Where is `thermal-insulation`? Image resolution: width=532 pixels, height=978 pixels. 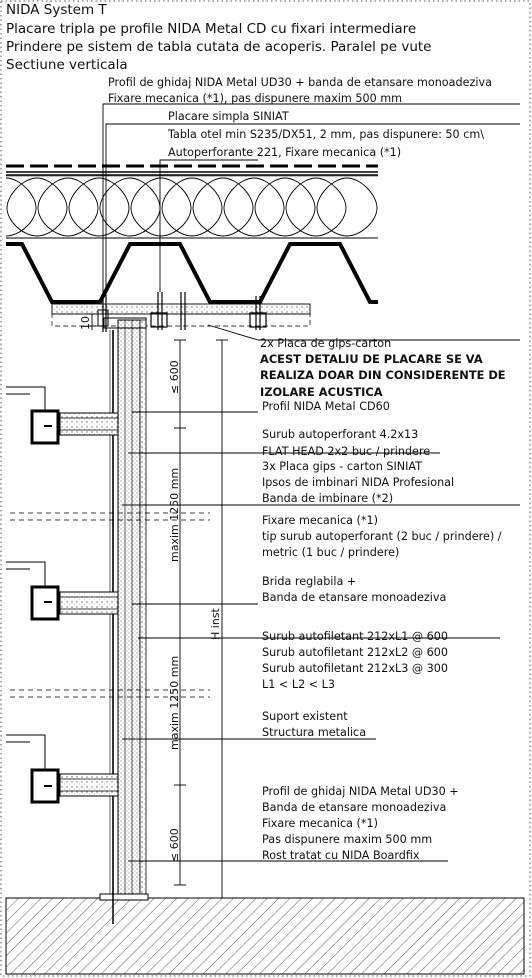 thermal-insulation is located at coordinates (191, 207).